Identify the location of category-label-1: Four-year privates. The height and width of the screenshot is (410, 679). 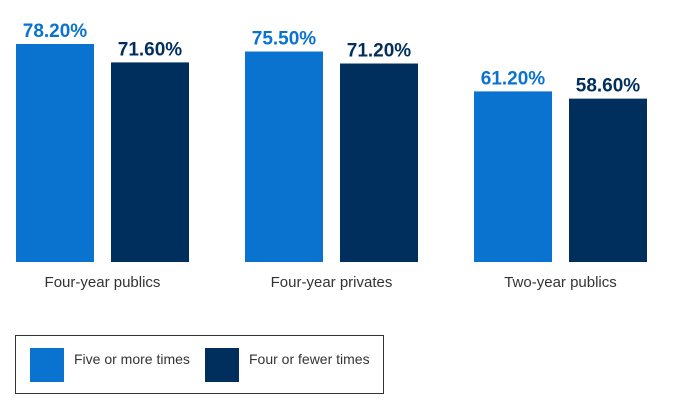
(332, 282).